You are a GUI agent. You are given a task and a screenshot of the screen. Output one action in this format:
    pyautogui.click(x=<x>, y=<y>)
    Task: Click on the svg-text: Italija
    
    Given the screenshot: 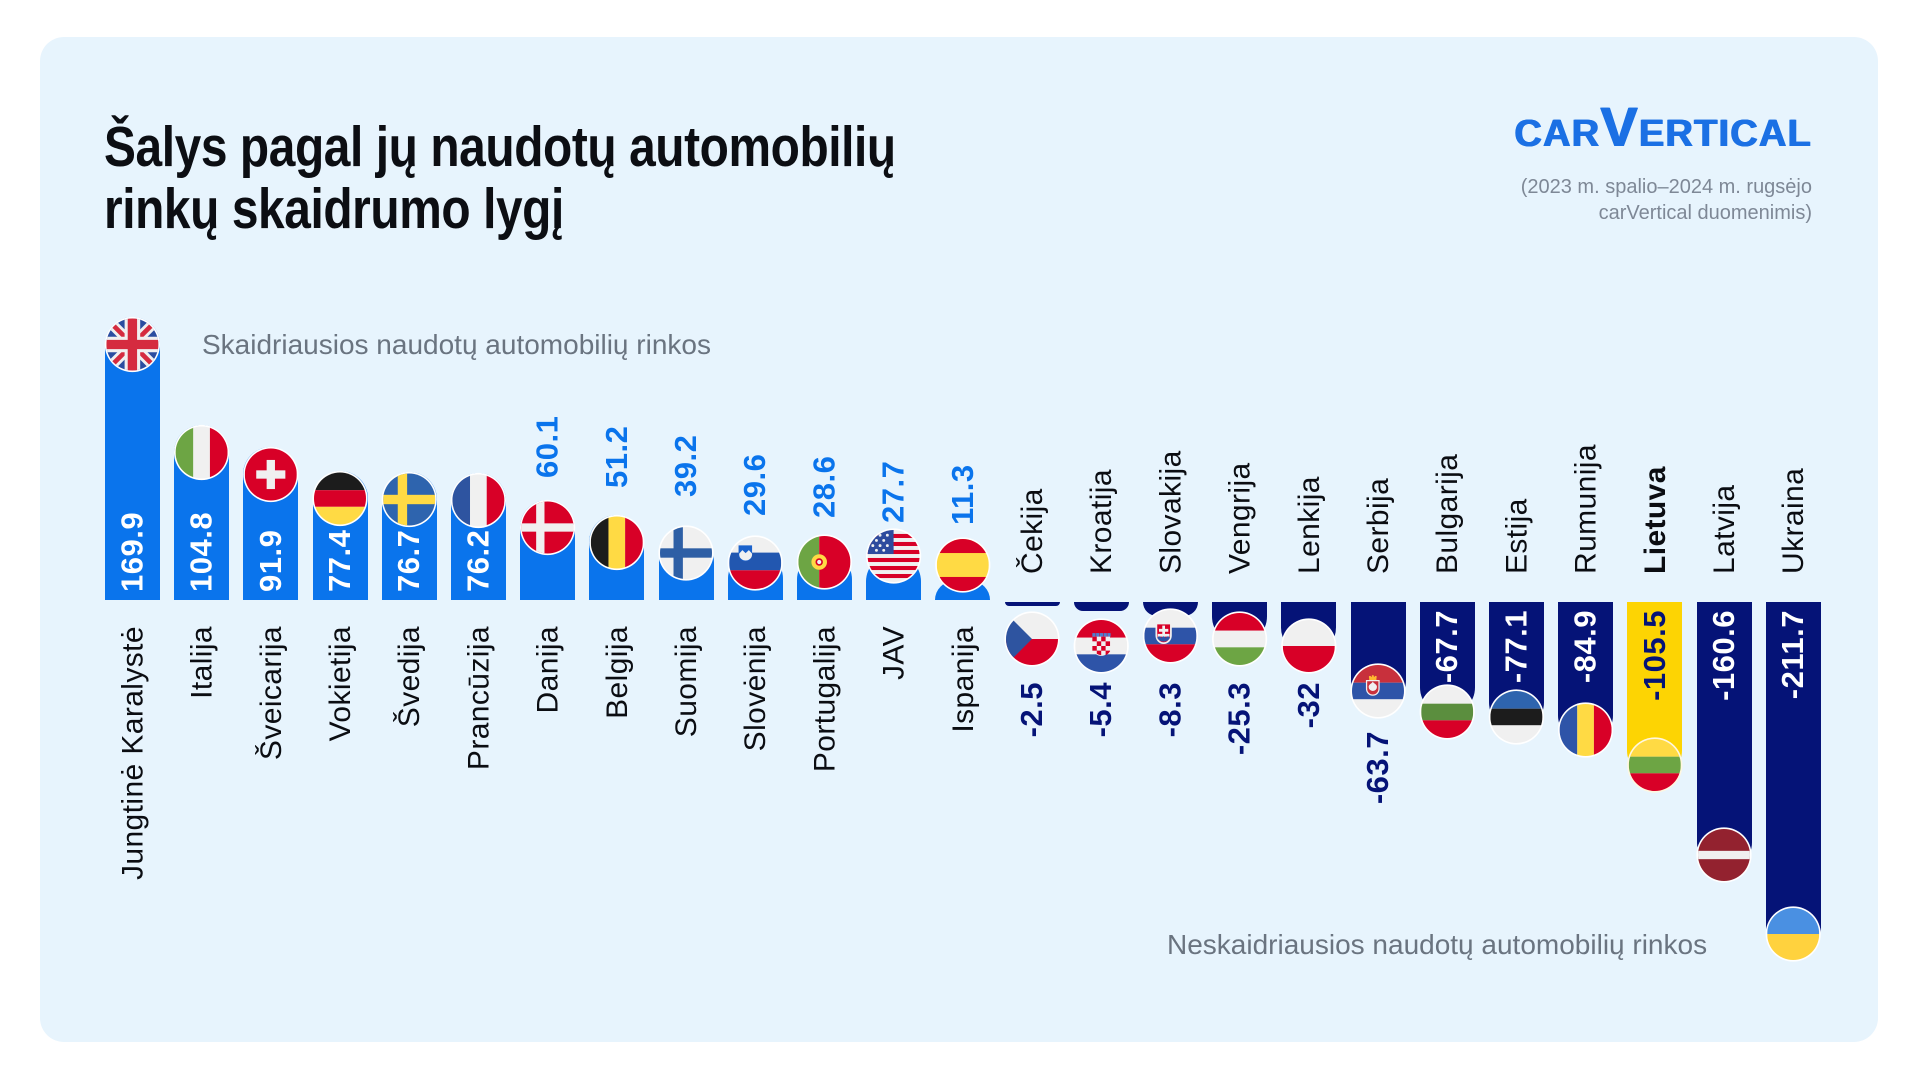 What is the action you would take?
    pyautogui.click(x=202, y=662)
    